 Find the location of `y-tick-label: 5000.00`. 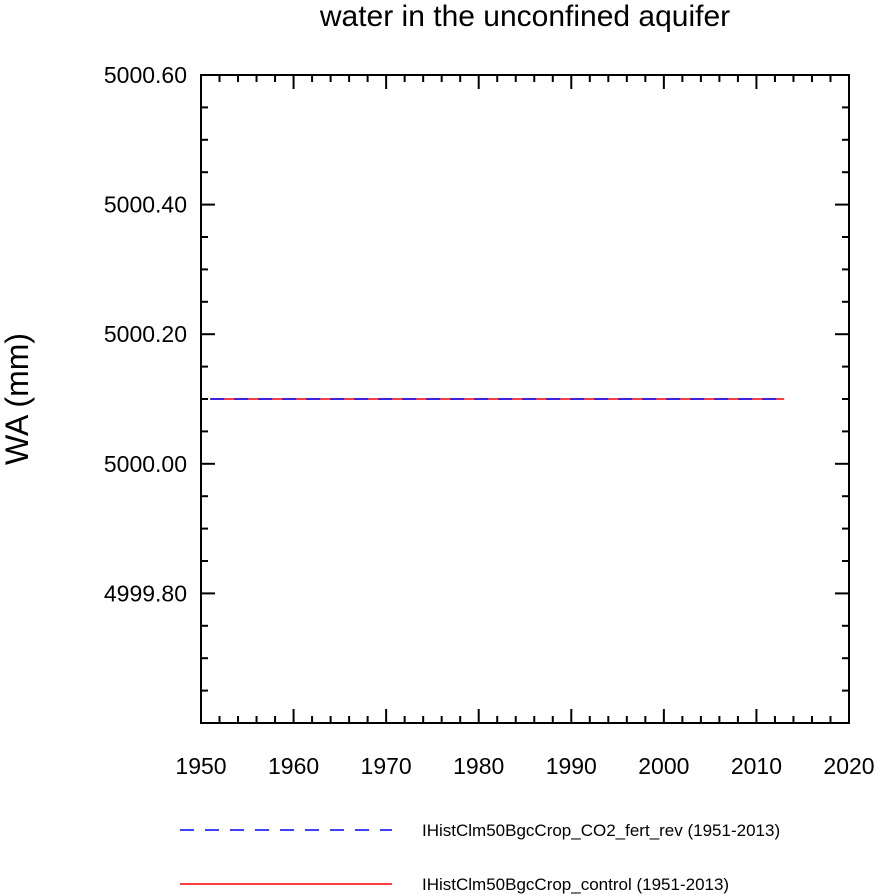

y-tick-label: 5000.00 is located at coordinates (145, 464).